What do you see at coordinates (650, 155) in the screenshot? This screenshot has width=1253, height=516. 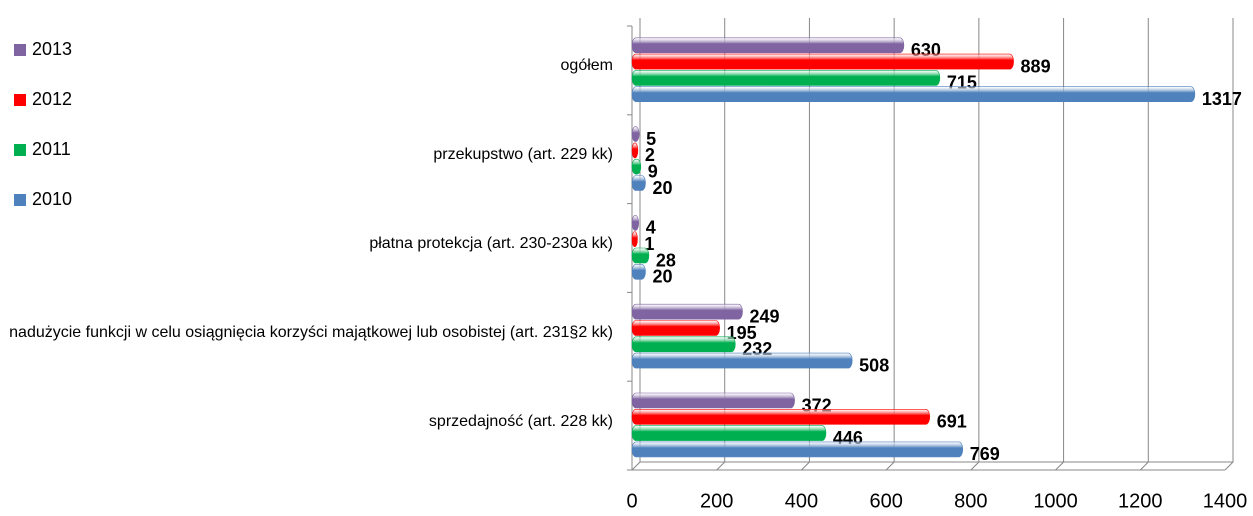 I see `data-label: 2` at bounding box center [650, 155].